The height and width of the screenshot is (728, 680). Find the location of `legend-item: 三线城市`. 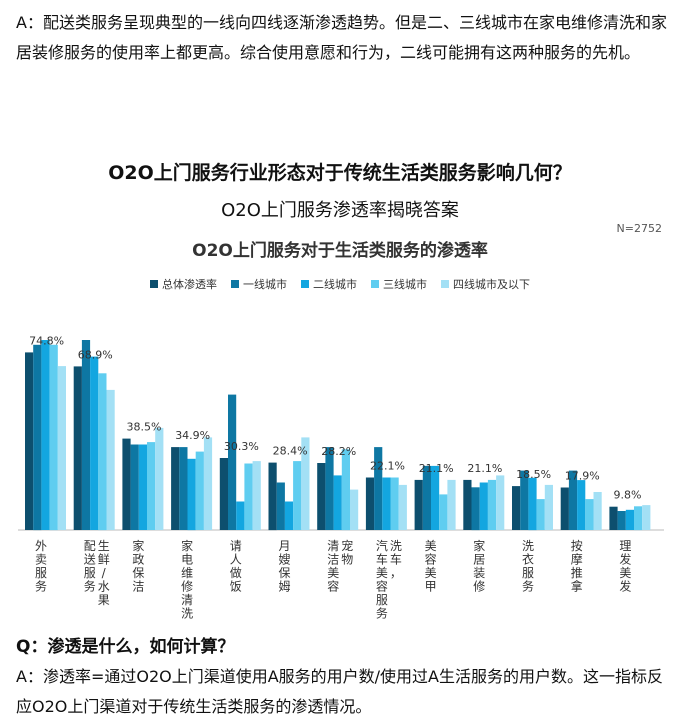

legend-item: 三线城市 is located at coordinates (399, 284).